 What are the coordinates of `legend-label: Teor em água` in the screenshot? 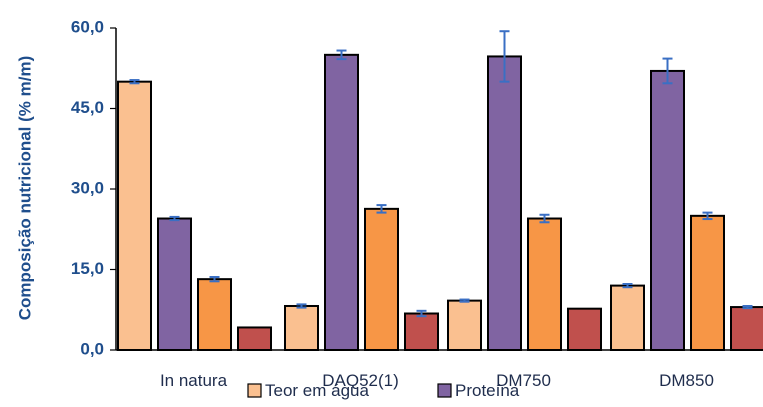 It's located at (317, 390).